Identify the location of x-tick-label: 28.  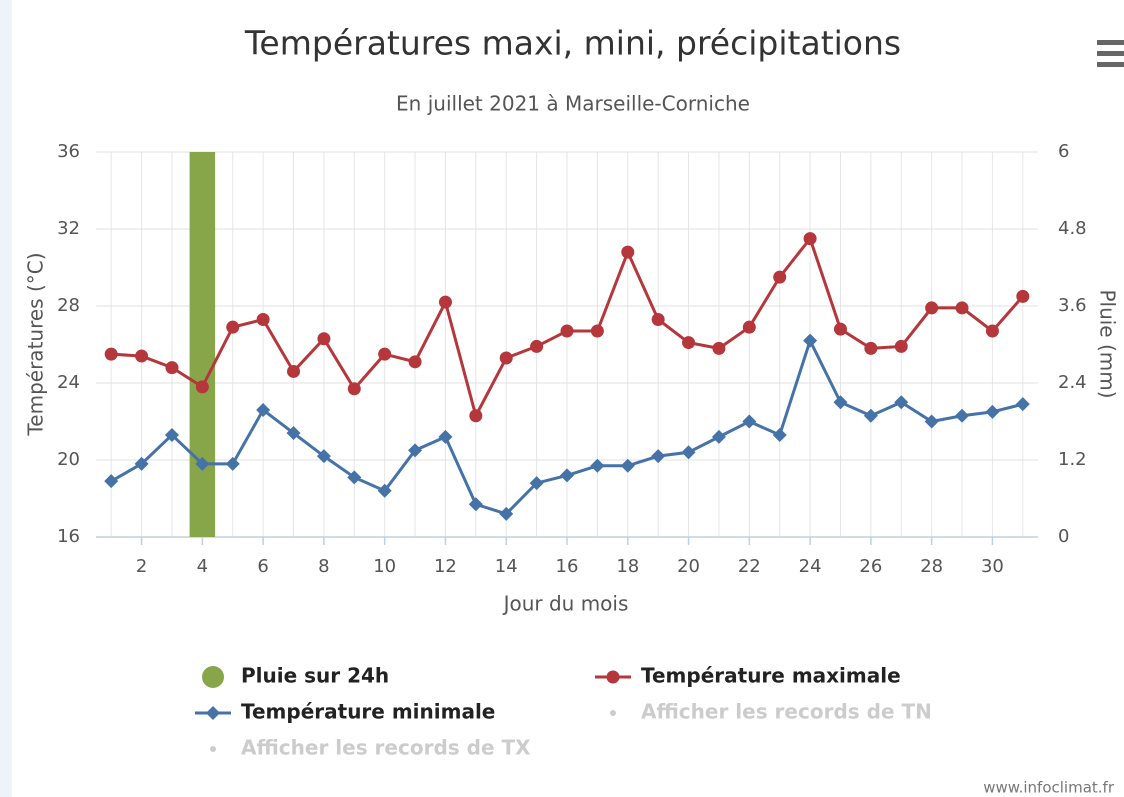
(931, 566).